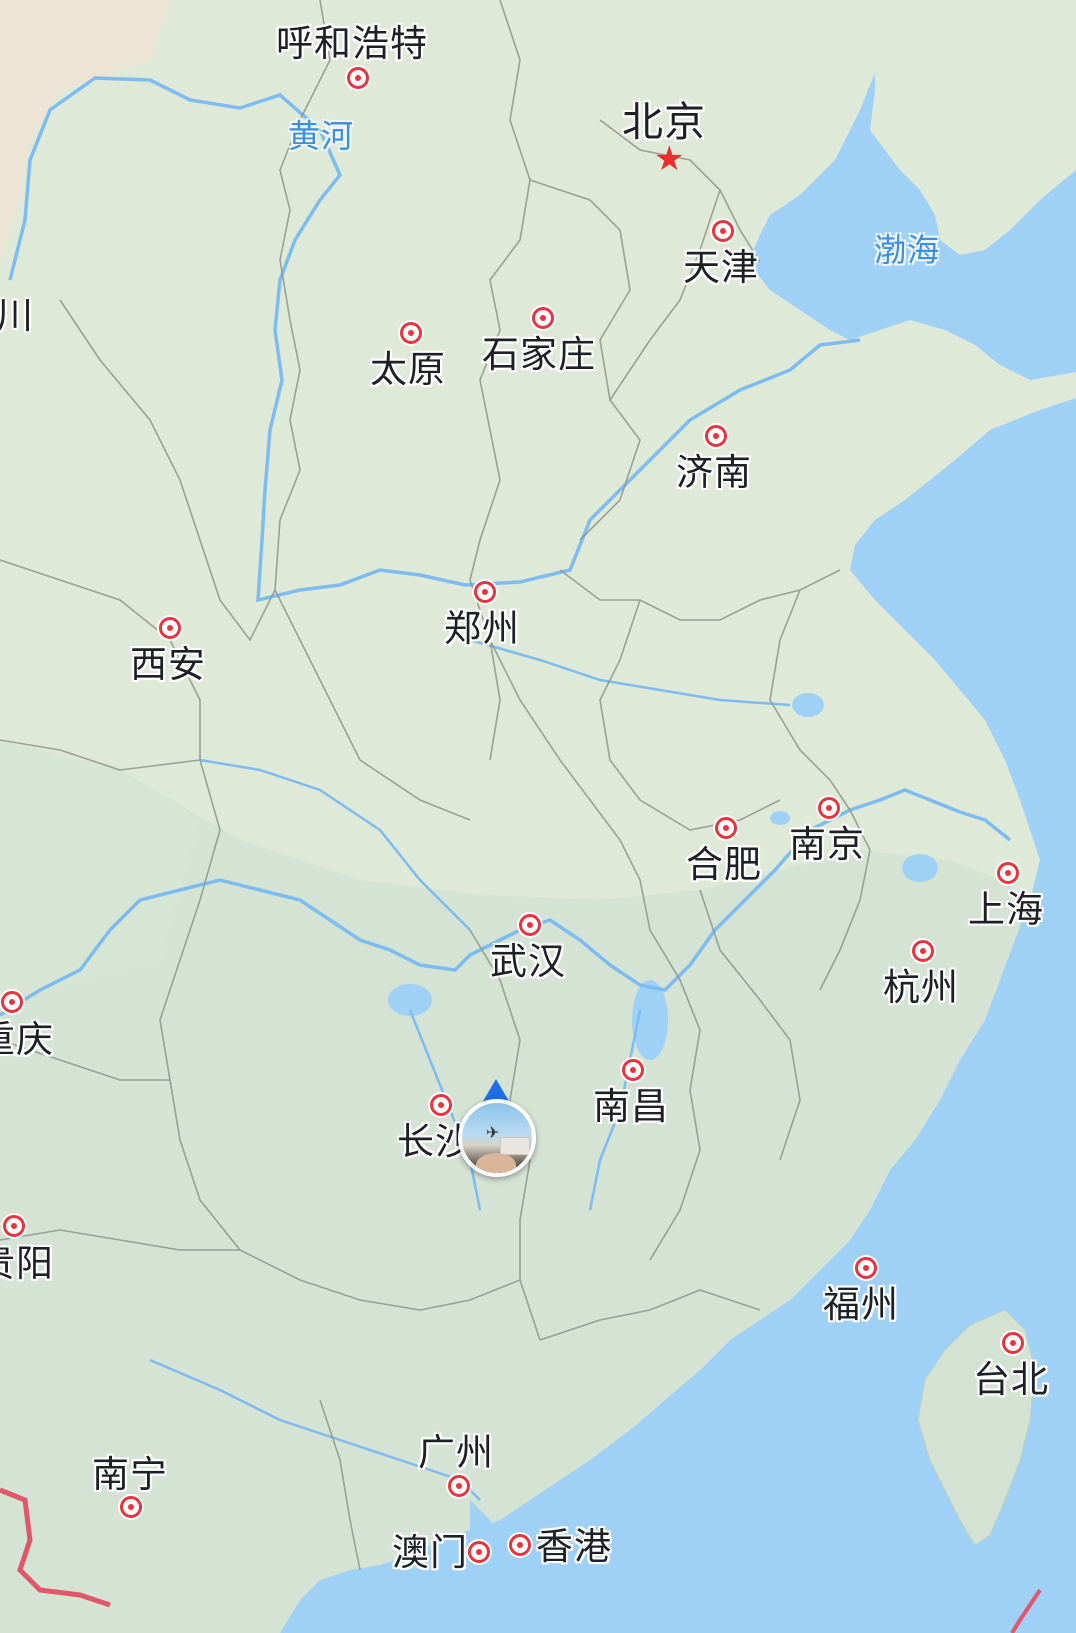 Image resolution: width=1076 pixels, height=1633 pixels. What do you see at coordinates (530, 925) in the screenshot?
I see `city-marker-wuhan` at bounding box center [530, 925].